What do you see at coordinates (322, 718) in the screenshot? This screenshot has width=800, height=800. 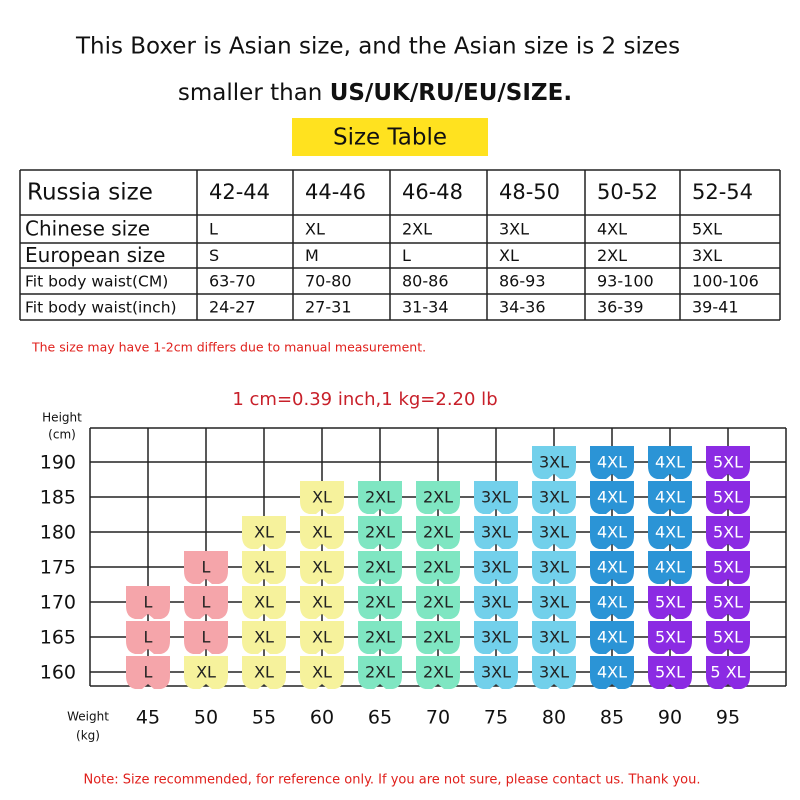 I see `weight-label: 60` at bounding box center [322, 718].